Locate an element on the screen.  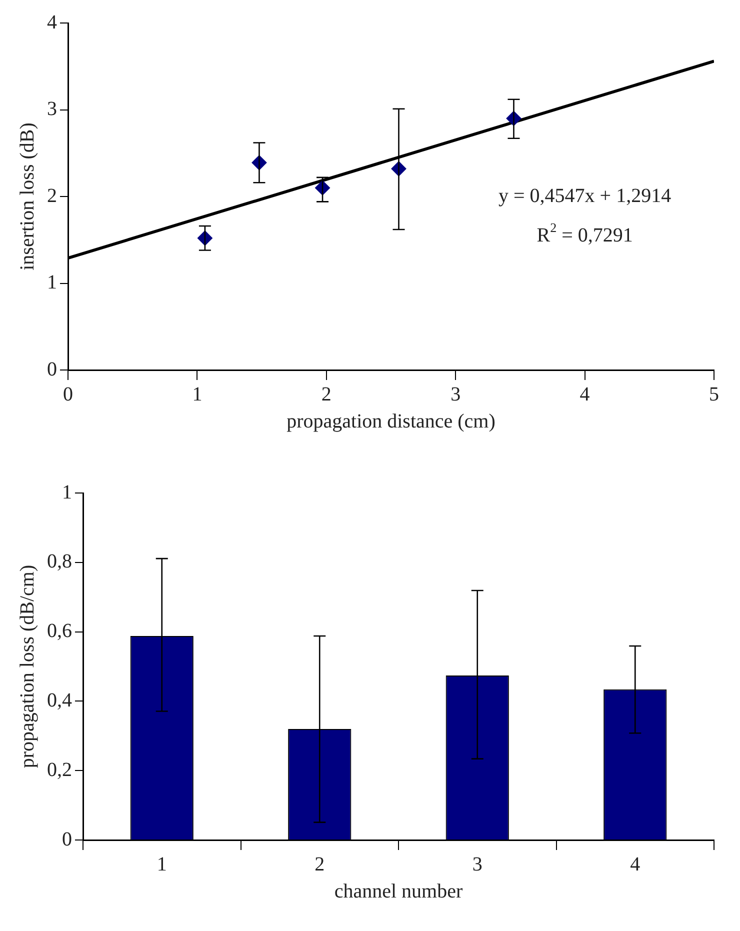
y-tick-label: 2 is located at coordinates (52, 195).